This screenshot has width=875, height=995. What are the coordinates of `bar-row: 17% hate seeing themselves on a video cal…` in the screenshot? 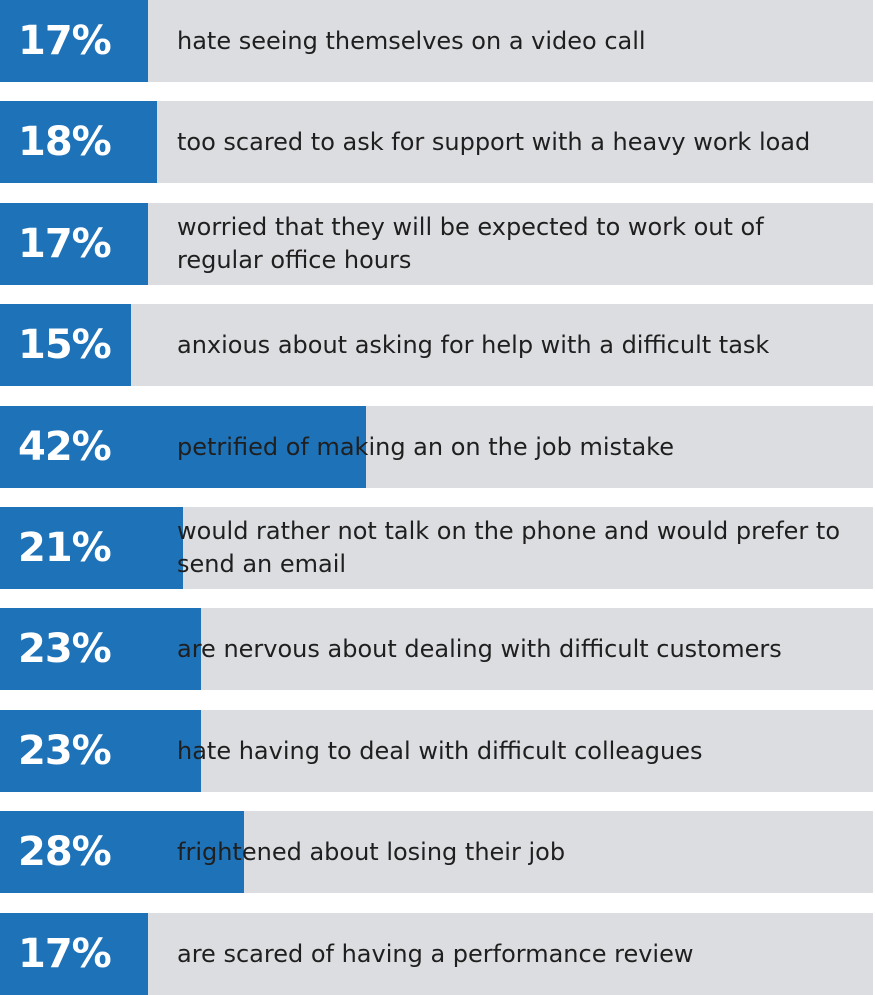 It's located at (436, 41).